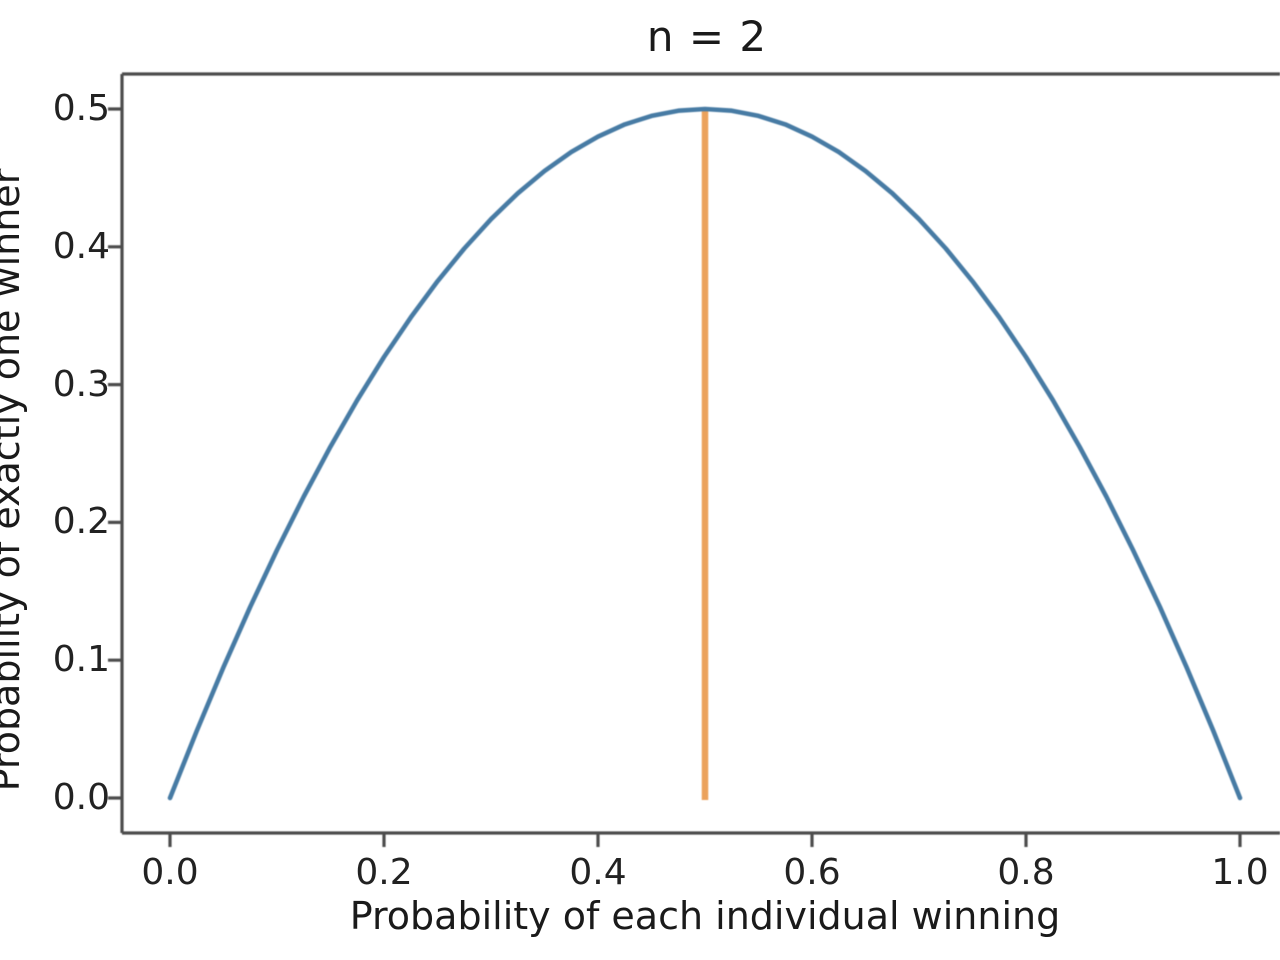  What do you see at coordinates (1026, 872) in the screenshot?
I see `x-tick-label: 0.8` at bounding box center [1026, 872].